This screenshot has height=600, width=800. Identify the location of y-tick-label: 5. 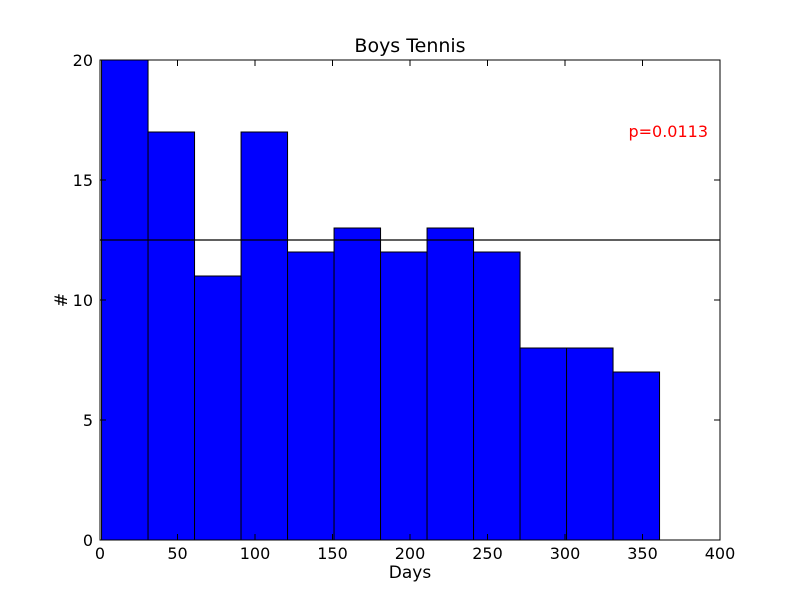
(88, 420).